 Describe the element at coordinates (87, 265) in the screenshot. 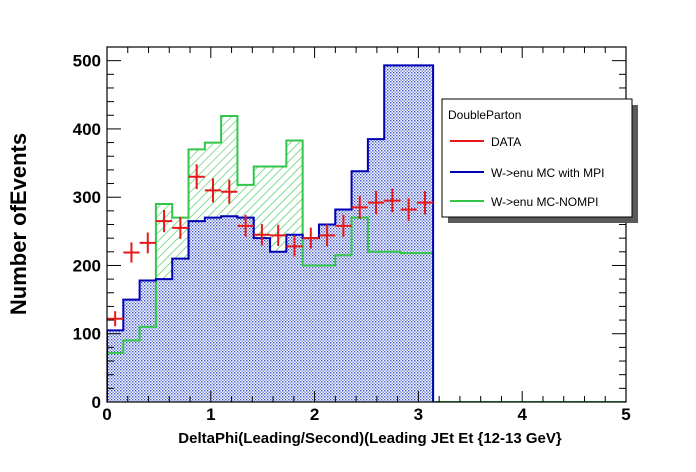

I see `y-tick-label: 200` at that location.